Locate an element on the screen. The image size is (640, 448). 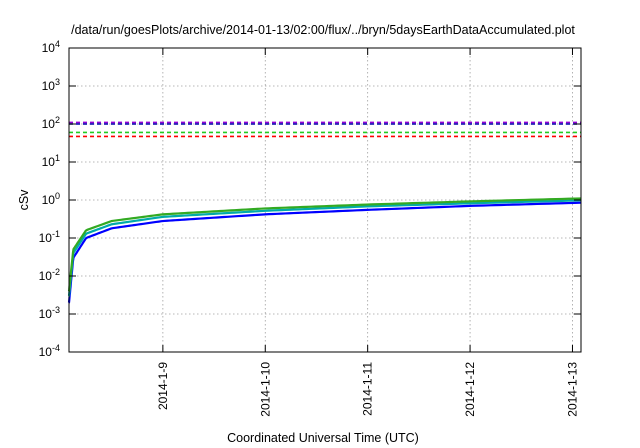
x-tick-label: 2014-1-13 is located at coordinates (572, 389).